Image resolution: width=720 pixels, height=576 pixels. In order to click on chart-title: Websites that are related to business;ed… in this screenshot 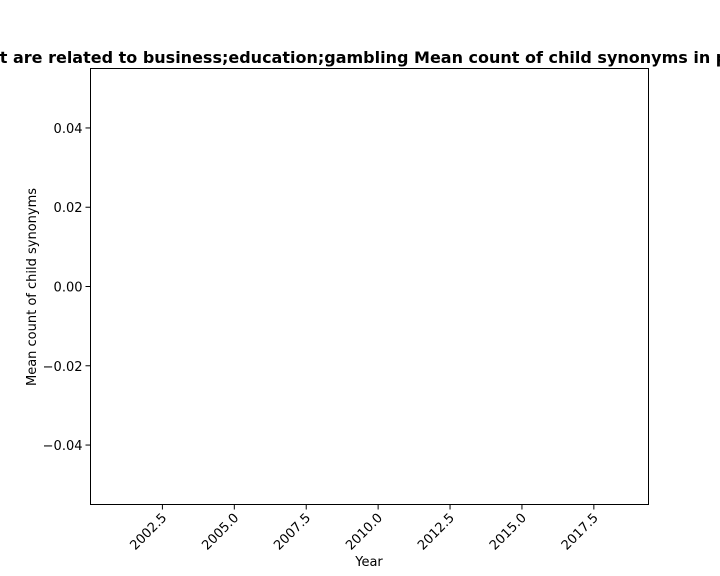, I will do `click(360, 57)`.